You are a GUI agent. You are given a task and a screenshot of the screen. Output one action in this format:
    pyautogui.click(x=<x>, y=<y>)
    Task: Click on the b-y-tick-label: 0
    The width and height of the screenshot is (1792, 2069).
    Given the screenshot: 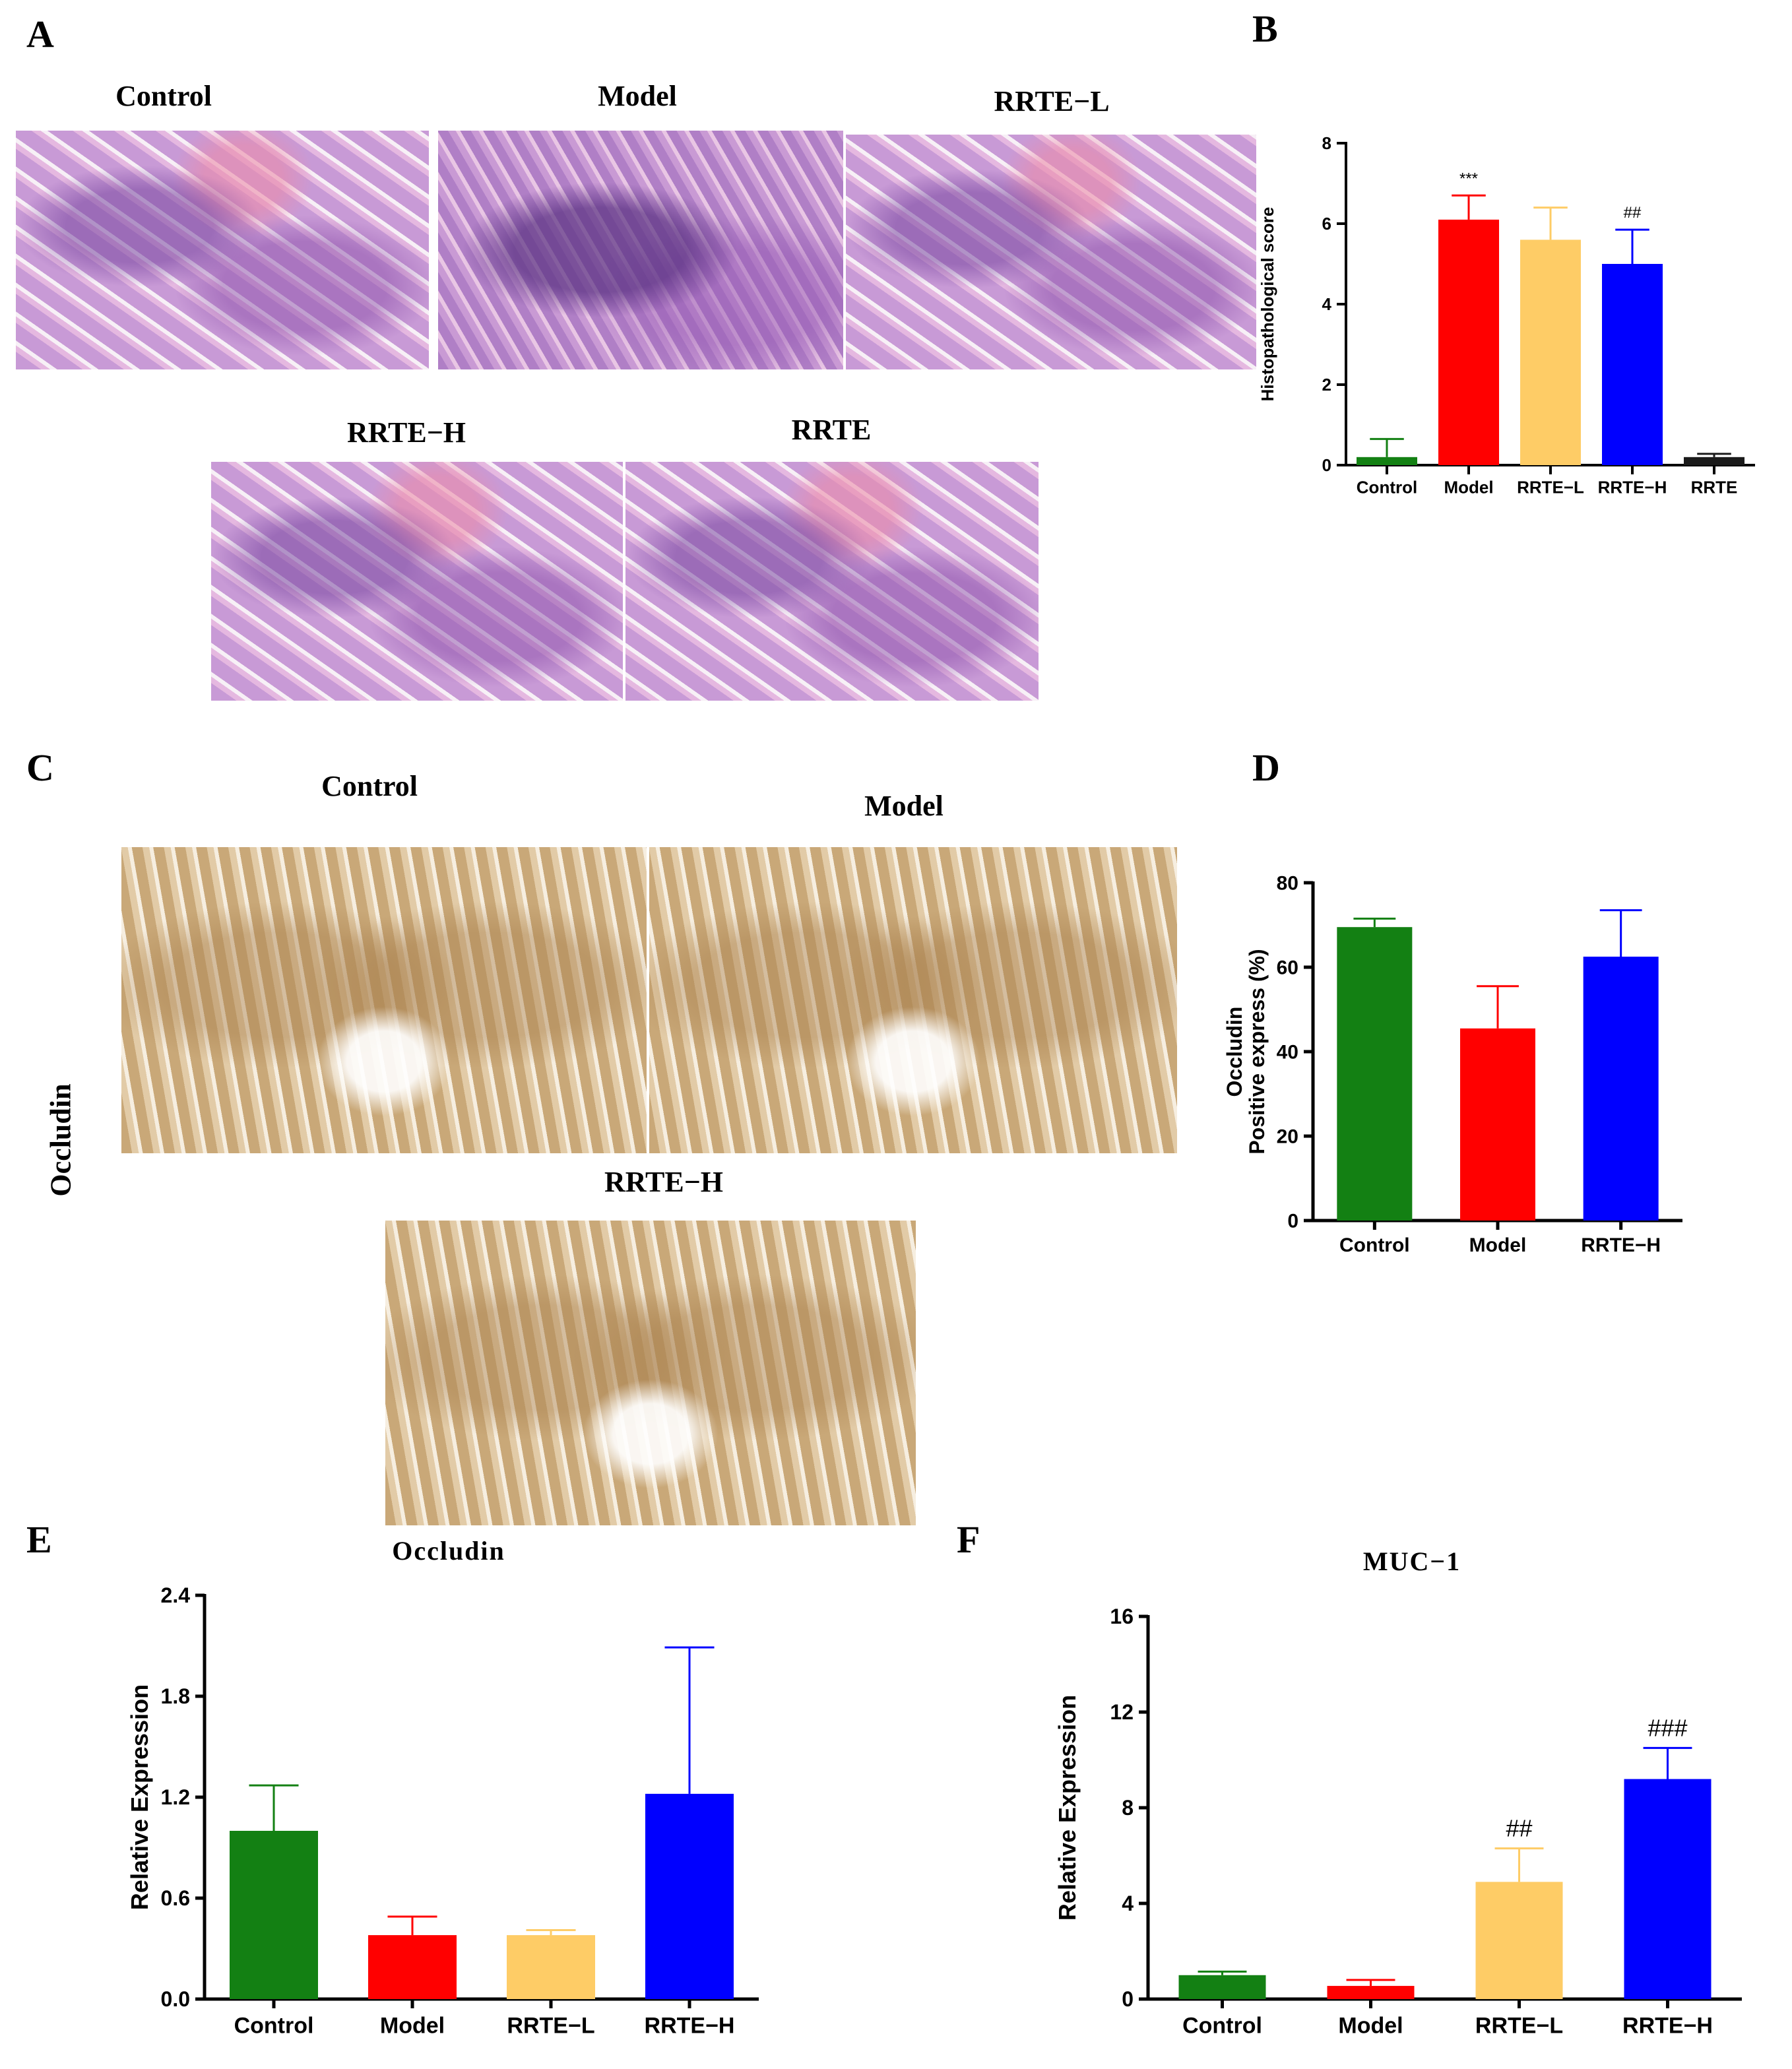 What is the action you would take?
    pyautogui.click(x=1326, y=465)
    